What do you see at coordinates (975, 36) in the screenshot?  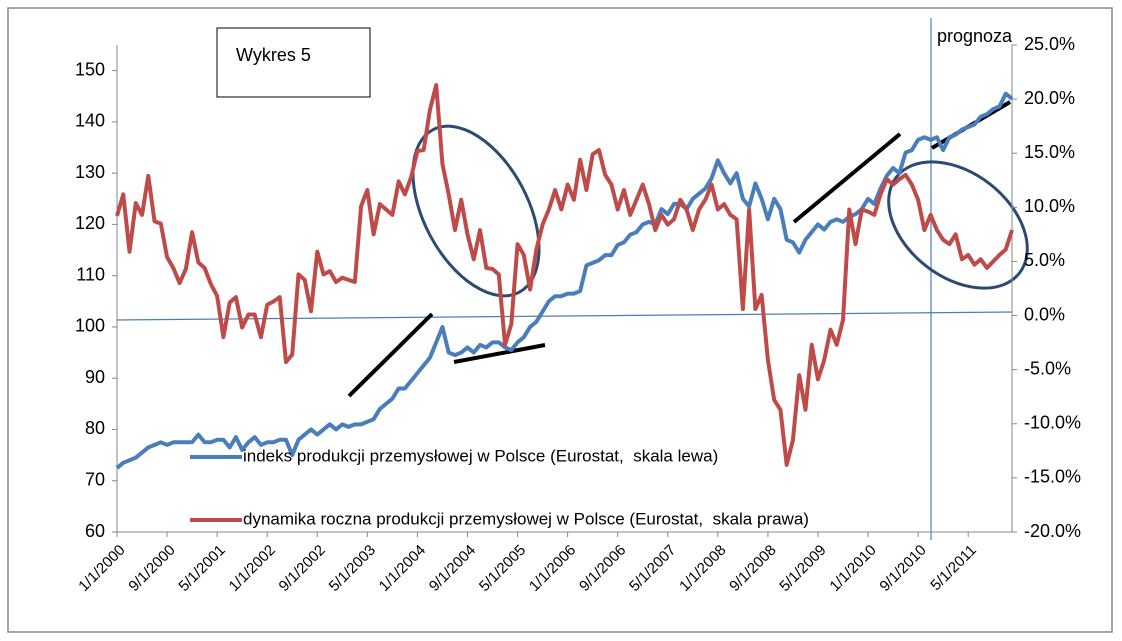 I see `annotation: prognoza` at bounding box center [975, 36].